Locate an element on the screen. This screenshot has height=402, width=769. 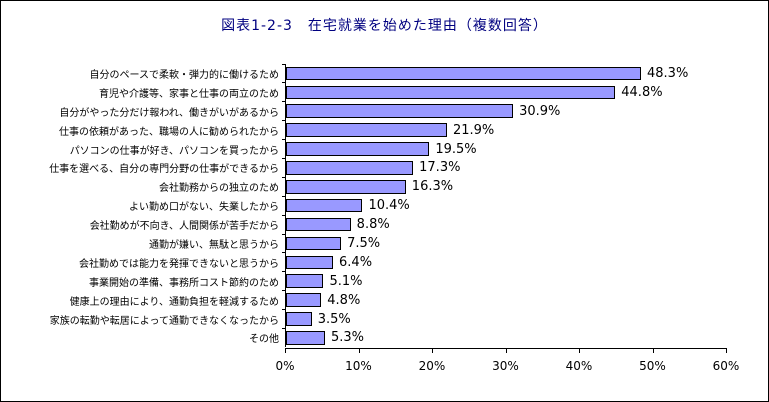
x-tick-label: 30% is located at coordinates (505, 365).